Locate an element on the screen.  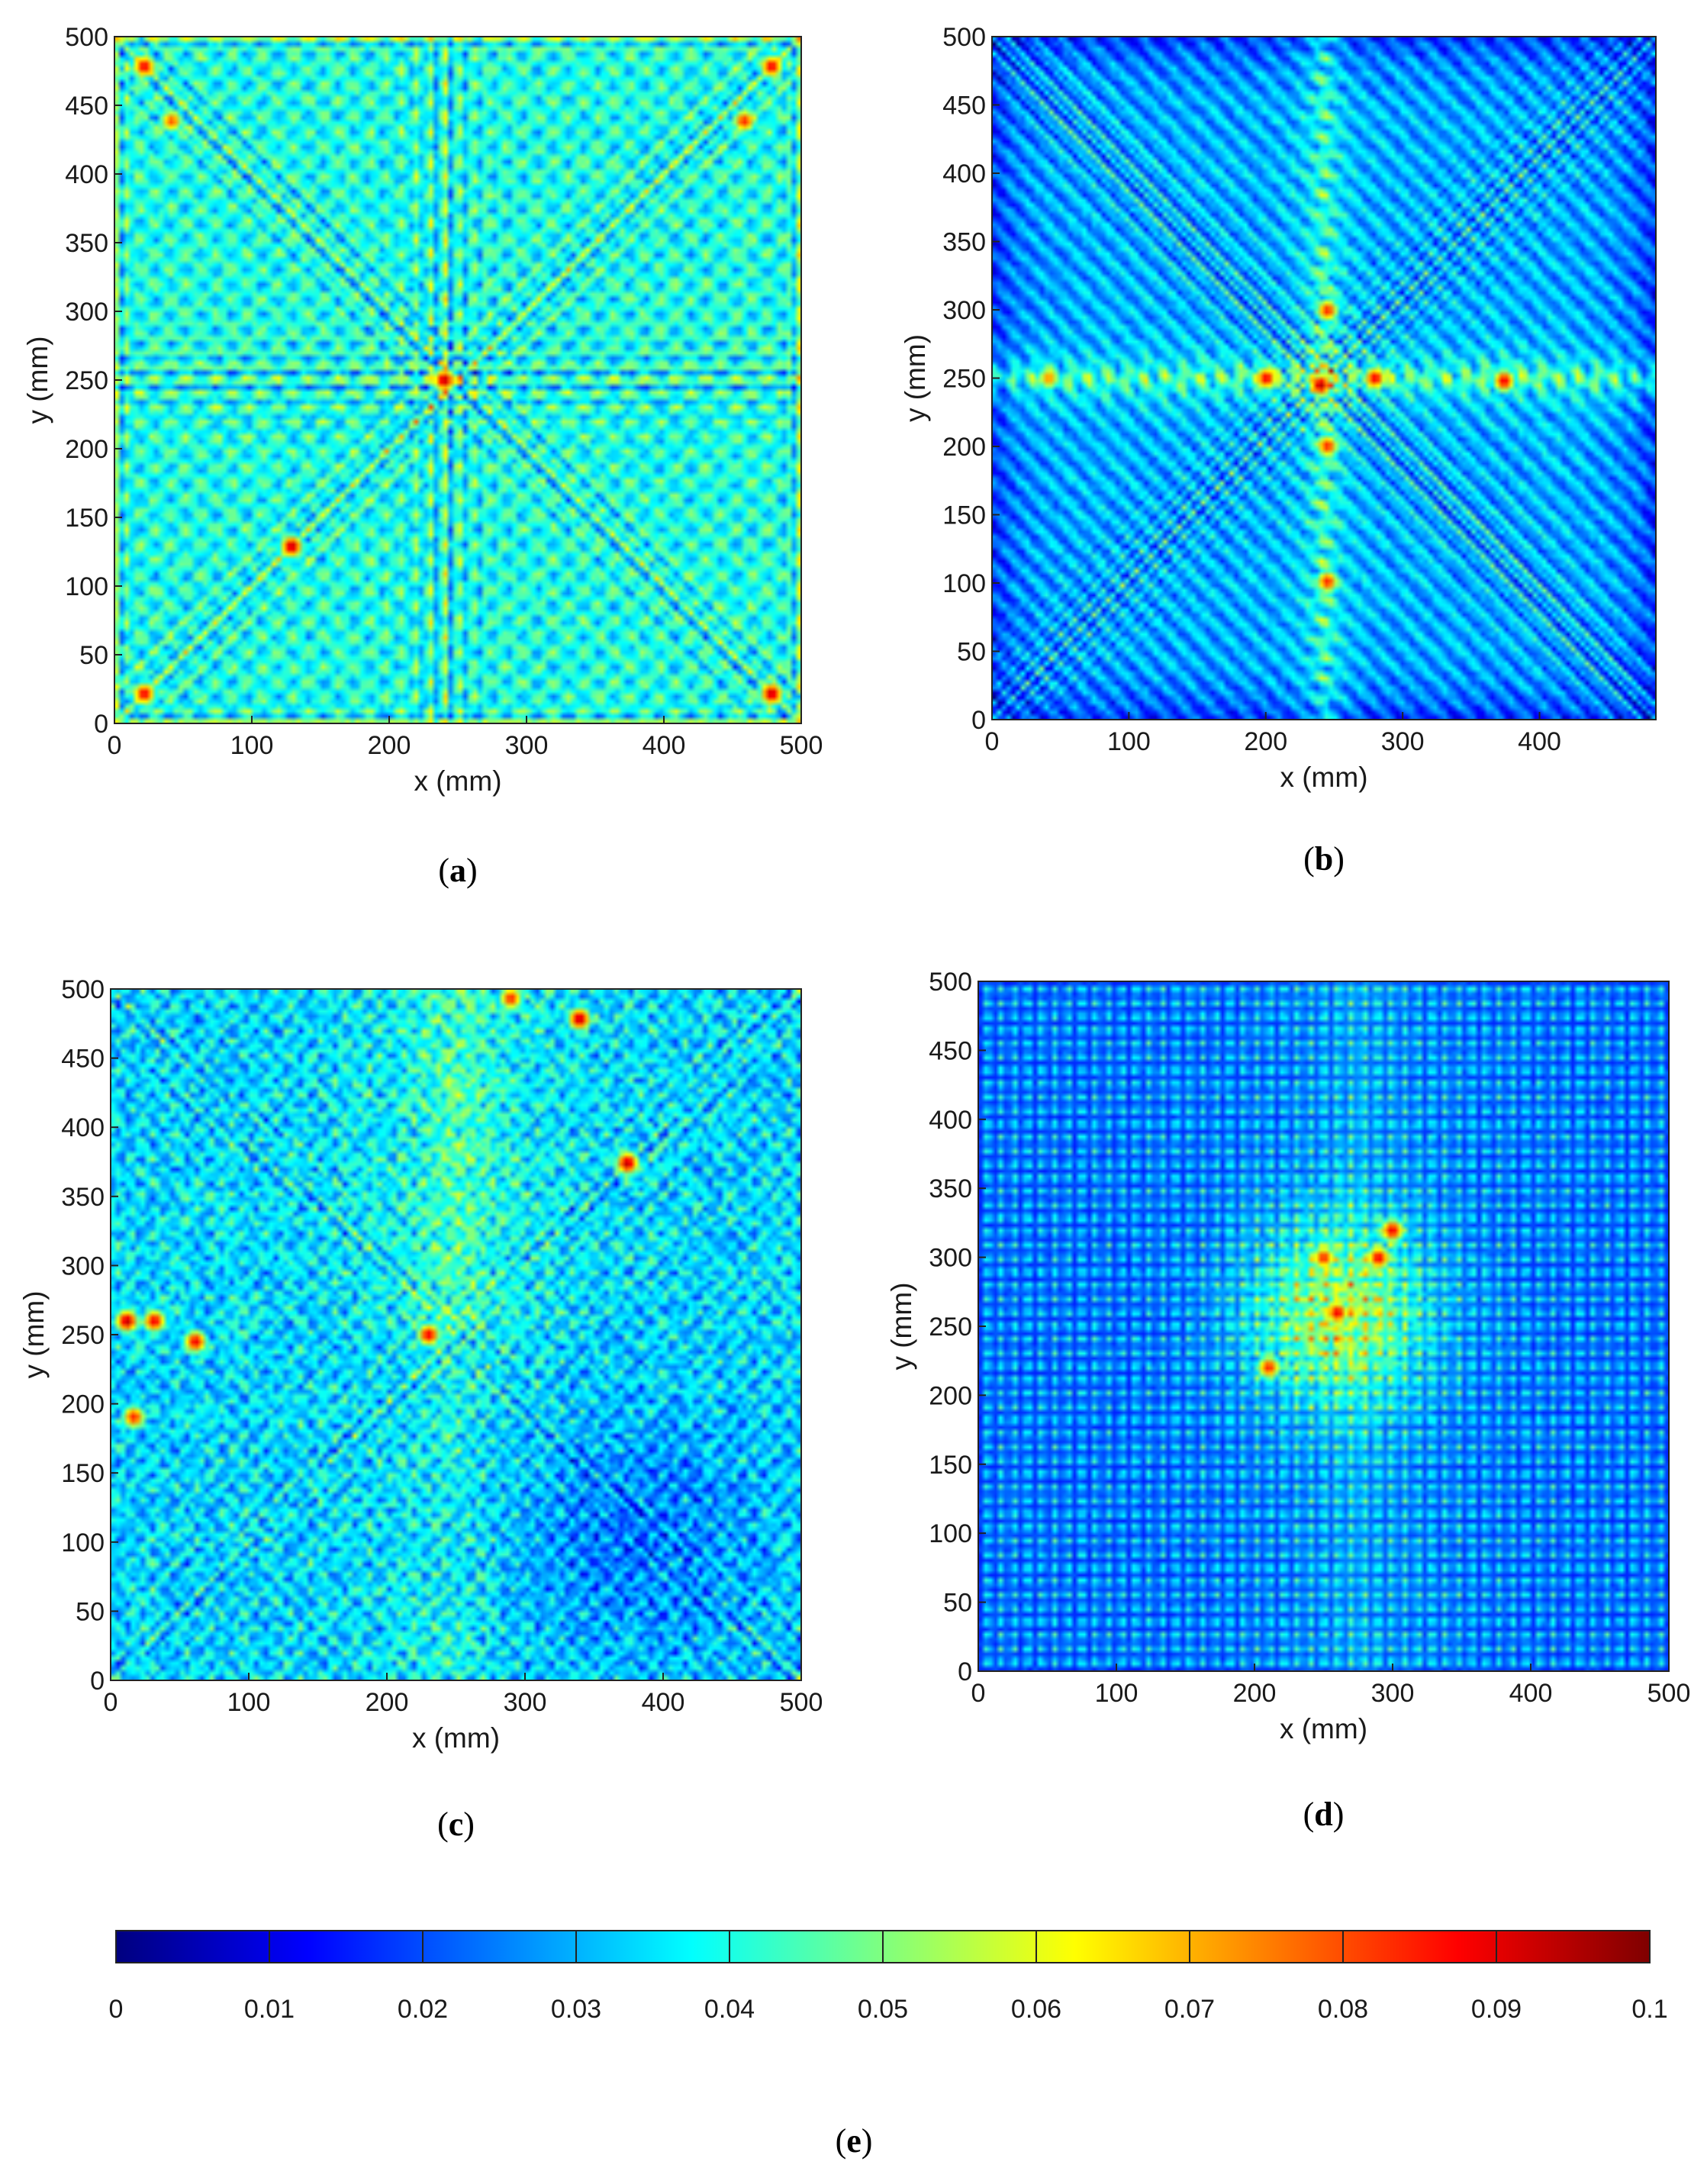
colorbar-tick-label: 0.01 is located at coordinates (269, 2010).